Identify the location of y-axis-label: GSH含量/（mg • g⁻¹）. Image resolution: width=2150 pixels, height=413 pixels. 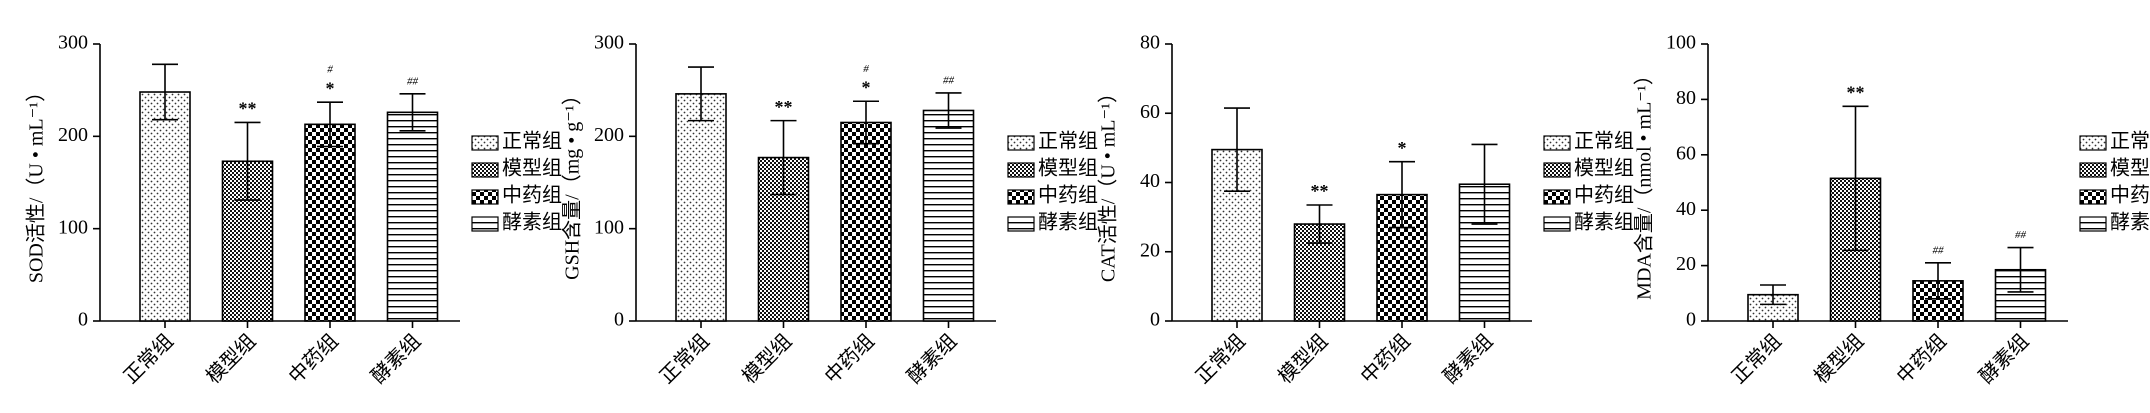
(572, 182).